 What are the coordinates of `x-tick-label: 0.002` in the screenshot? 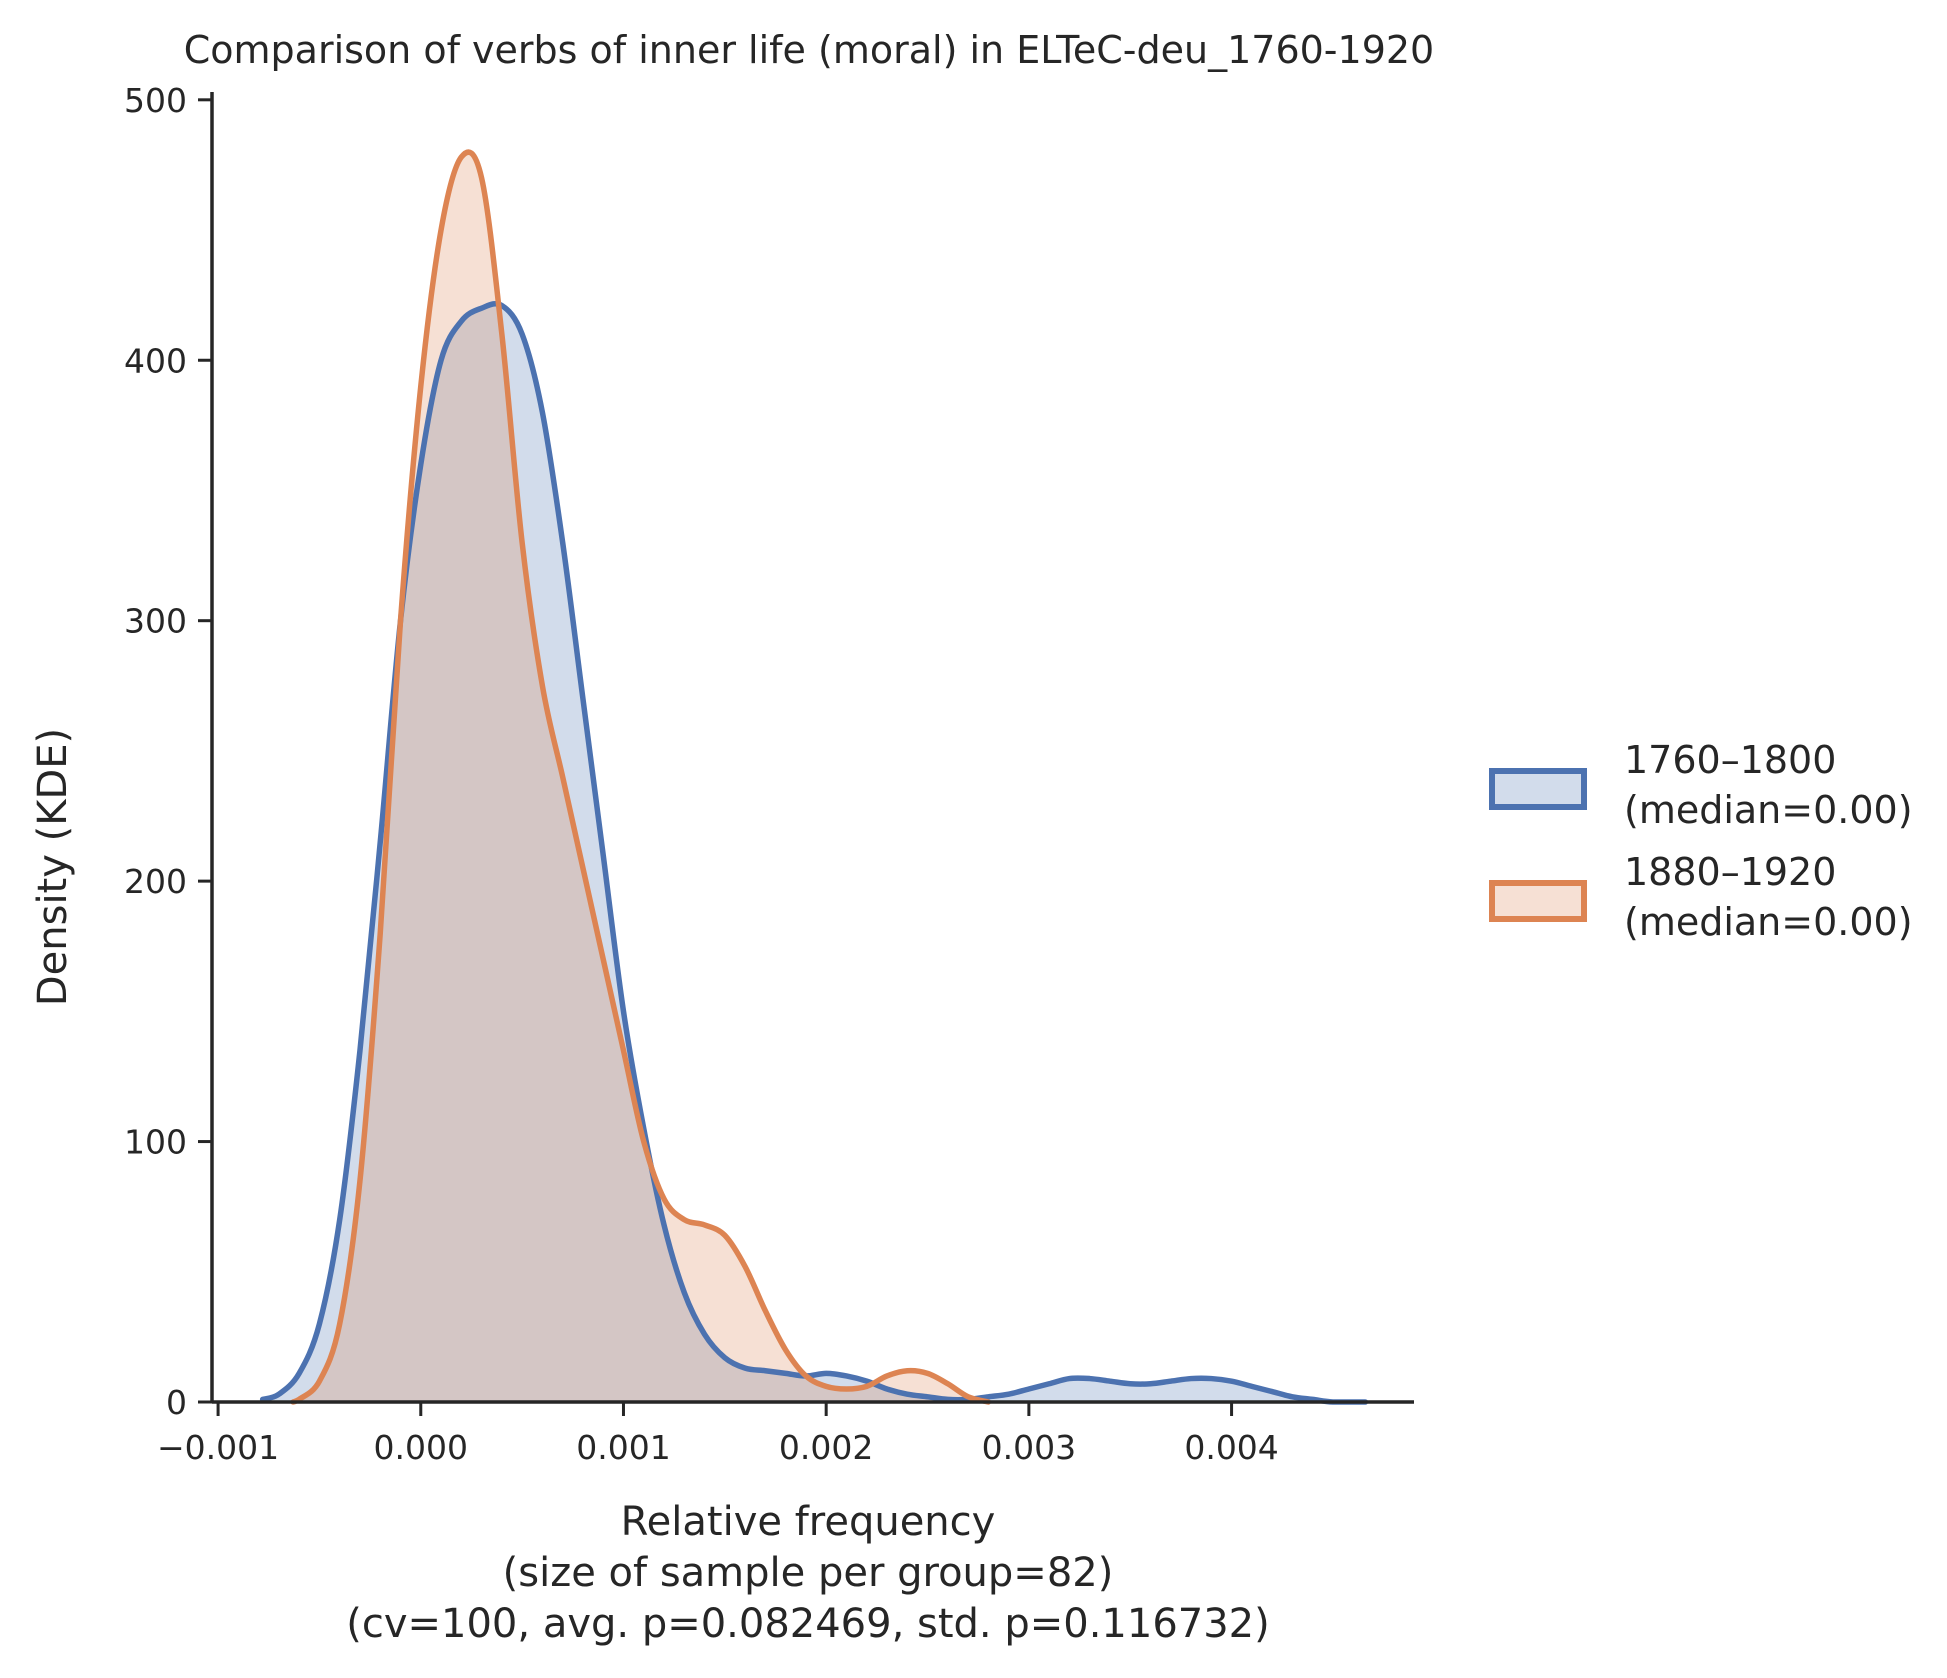 It's located at (826, 1447).